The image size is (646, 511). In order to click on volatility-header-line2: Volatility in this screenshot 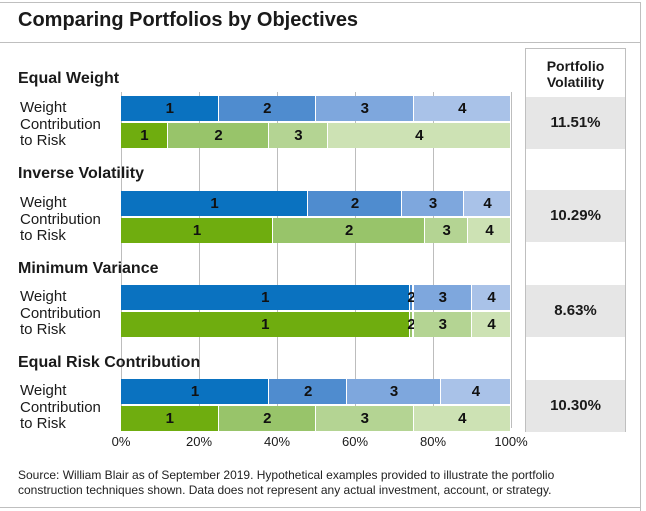, I will do `click(575, 82)`.